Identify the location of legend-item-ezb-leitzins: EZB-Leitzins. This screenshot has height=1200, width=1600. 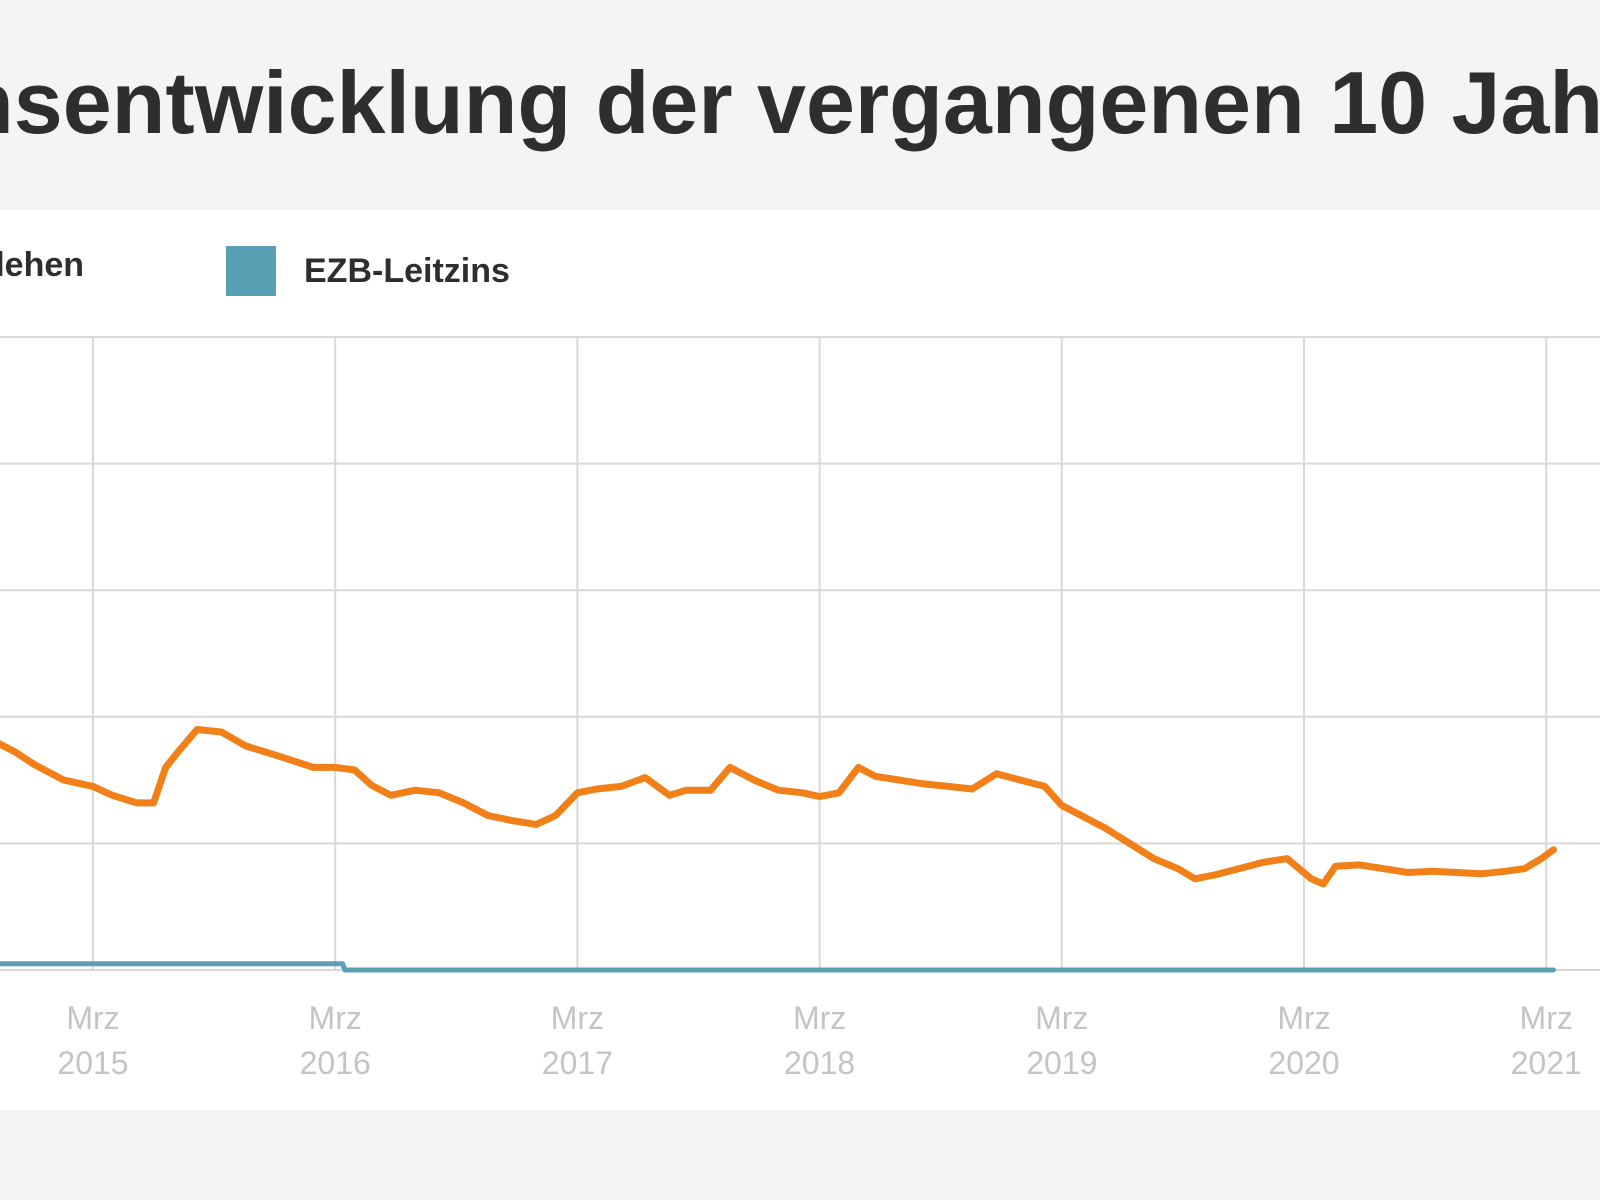
(368, 271).